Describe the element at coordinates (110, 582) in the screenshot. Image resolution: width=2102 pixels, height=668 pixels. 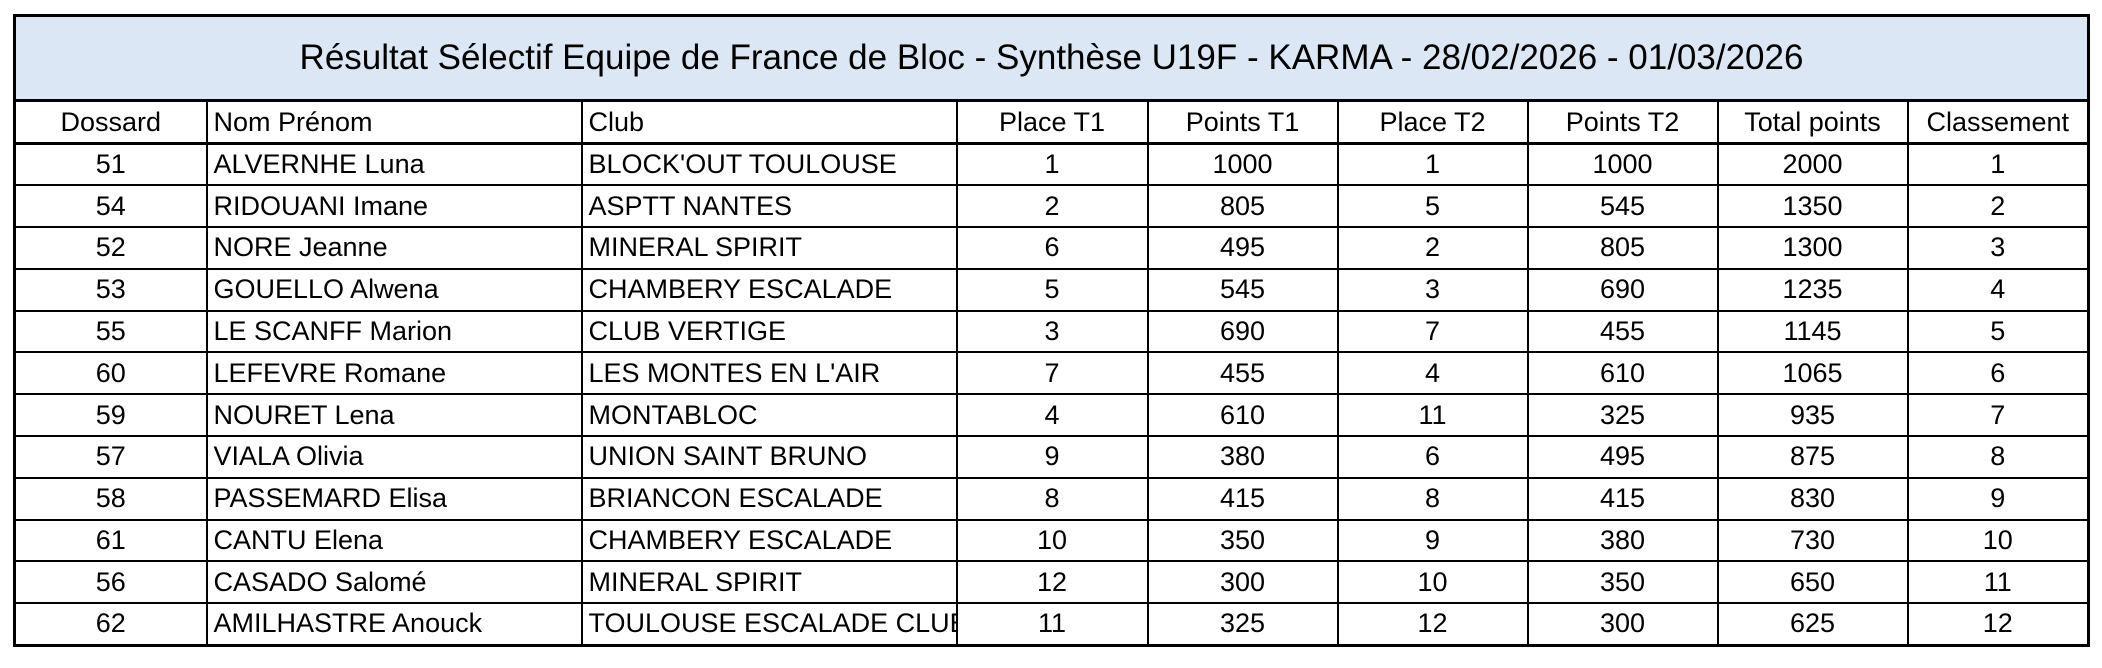
I see `cell-dossard: 56` at that location.